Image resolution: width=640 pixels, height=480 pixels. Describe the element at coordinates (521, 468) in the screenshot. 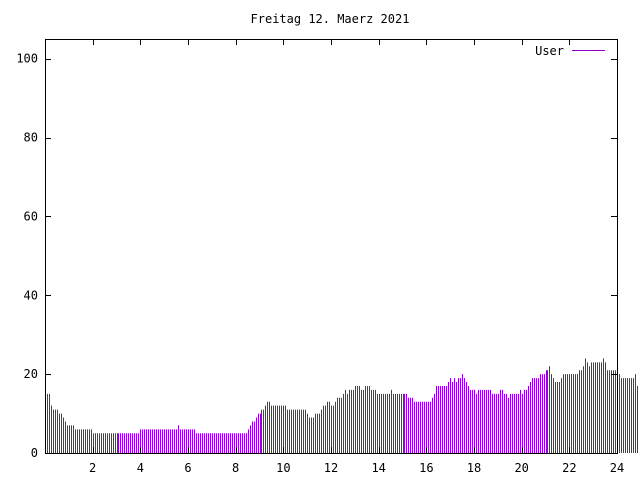

I see `x-tick-label: 20` at that location.